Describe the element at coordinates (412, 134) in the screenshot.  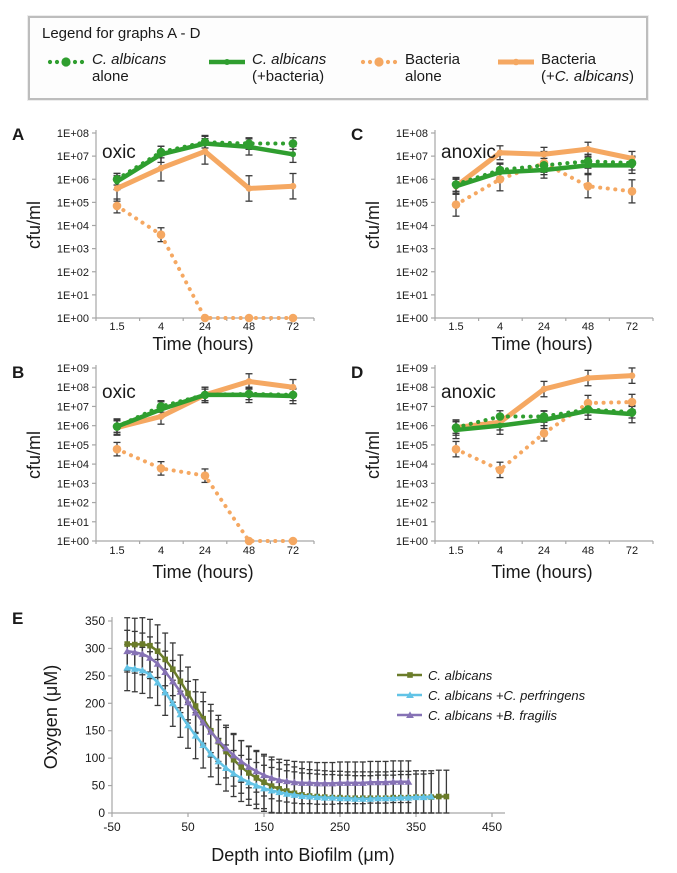
I see `y-tick-label: 1E+08` at that location.